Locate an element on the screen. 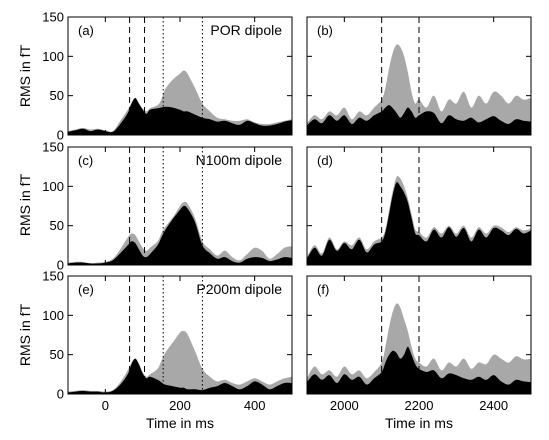  plot-area-d is located at coordinates (419, 206).